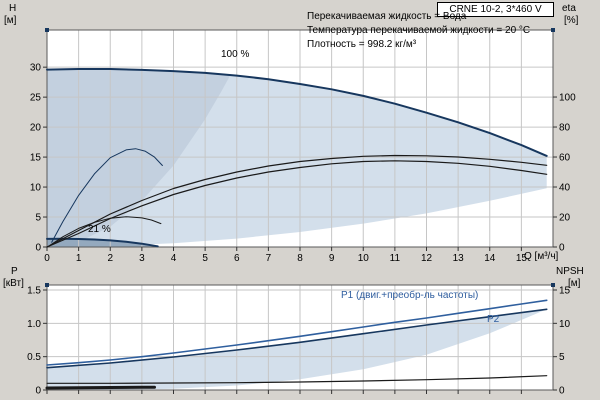  I want to click on y-right-tick-label: 40, so click(565, 188).